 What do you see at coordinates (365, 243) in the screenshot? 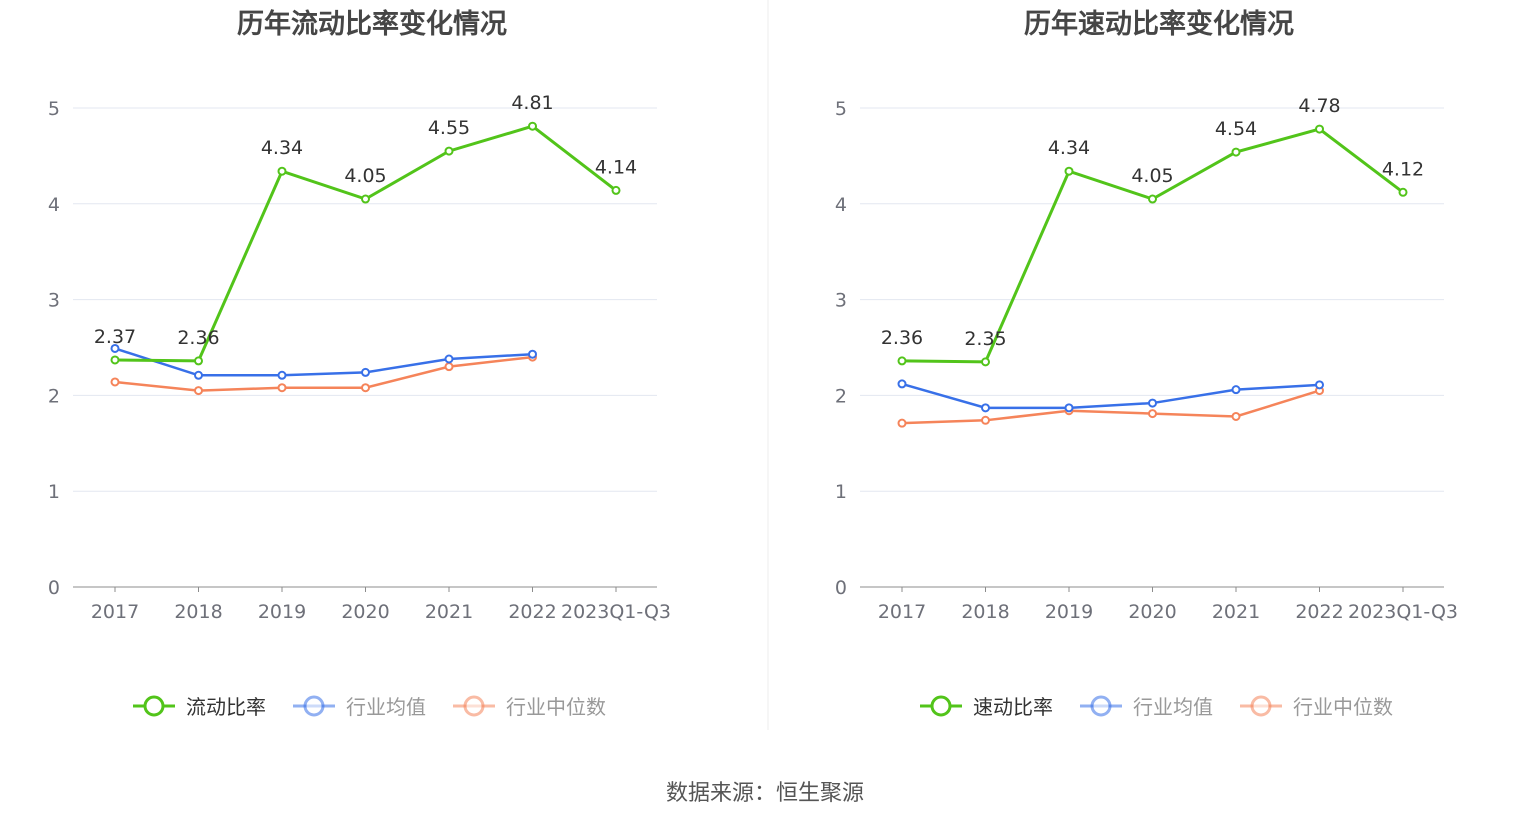
I see `series-line-流动比率` at bounding box center [365, 243].